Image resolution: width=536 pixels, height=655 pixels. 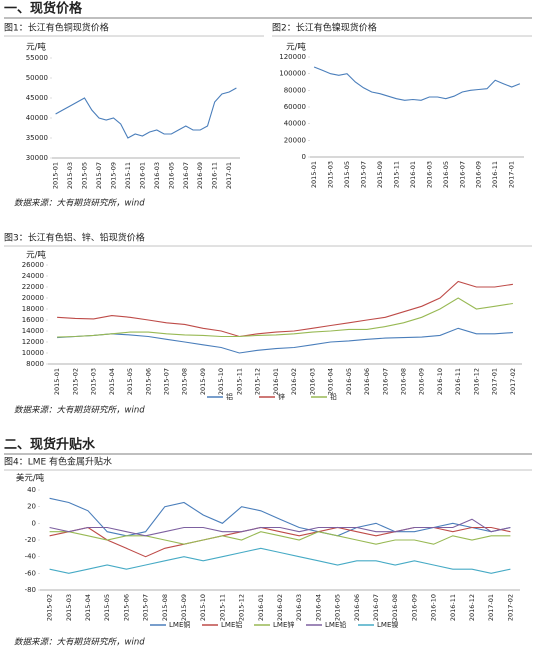 What do you see at coordinates (35, 364) in the screenshot?
I see `y-tick-label: 8000` at bounding box center [35, 364].